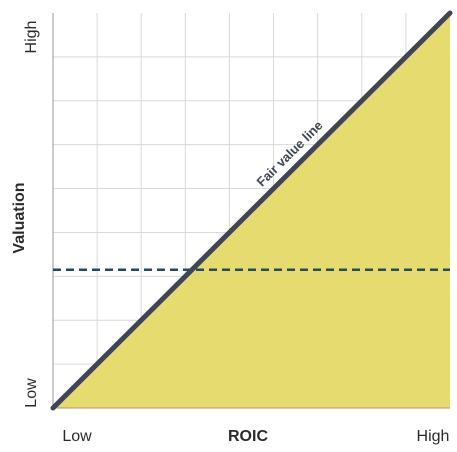  I want to click on y-tick-label-high: High, so click(31, 37).